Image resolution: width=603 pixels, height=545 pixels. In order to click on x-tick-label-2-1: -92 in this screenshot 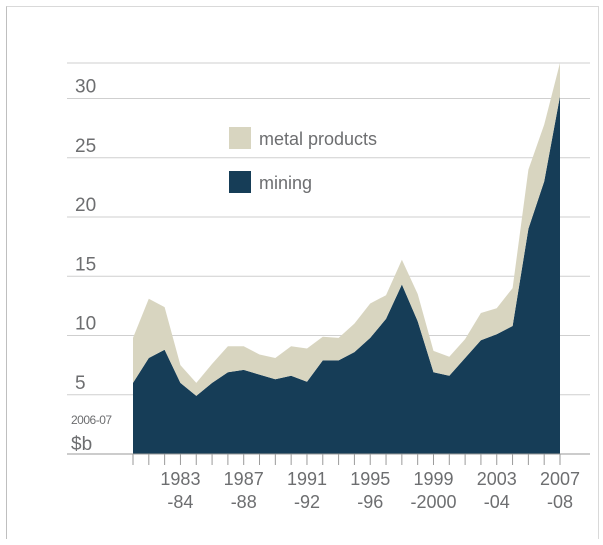, I will do `click(307, 502)`.